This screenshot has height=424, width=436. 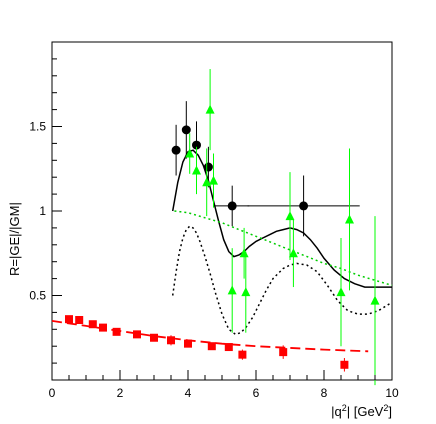 What do you see at coordinates (188, 393) in the screenshot?
I see `x-tick-label: 4` at bounding box center [188, 393].